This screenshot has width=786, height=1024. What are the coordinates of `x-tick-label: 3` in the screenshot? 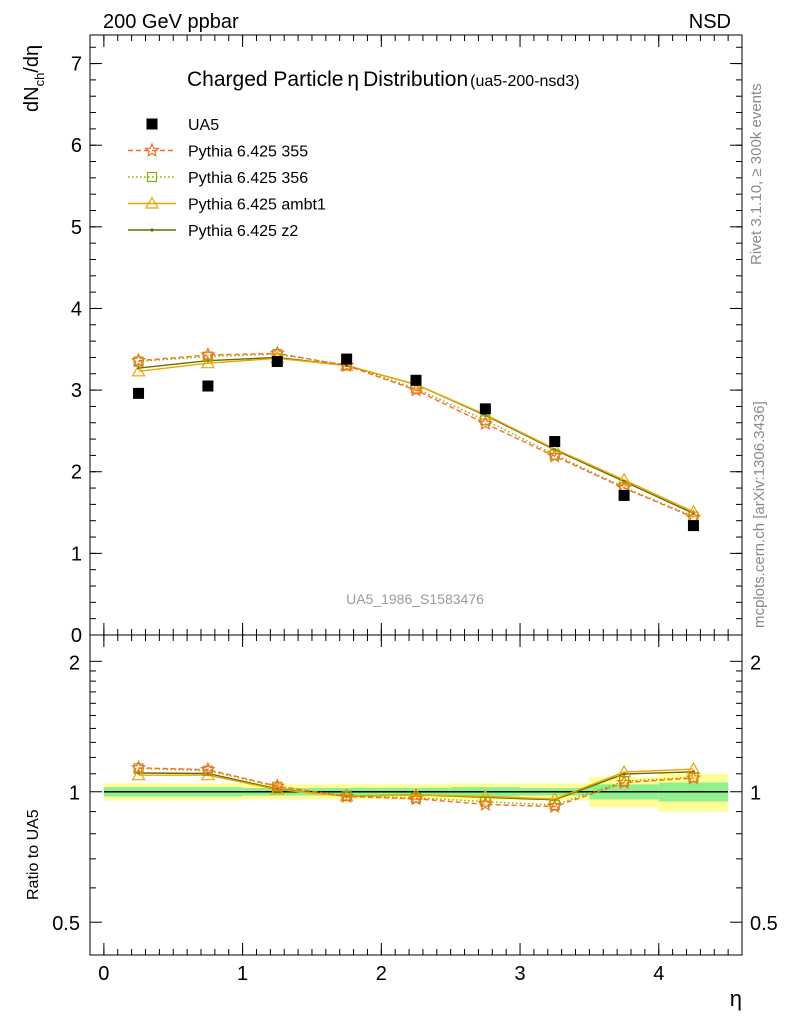 It's located at (519, 974).